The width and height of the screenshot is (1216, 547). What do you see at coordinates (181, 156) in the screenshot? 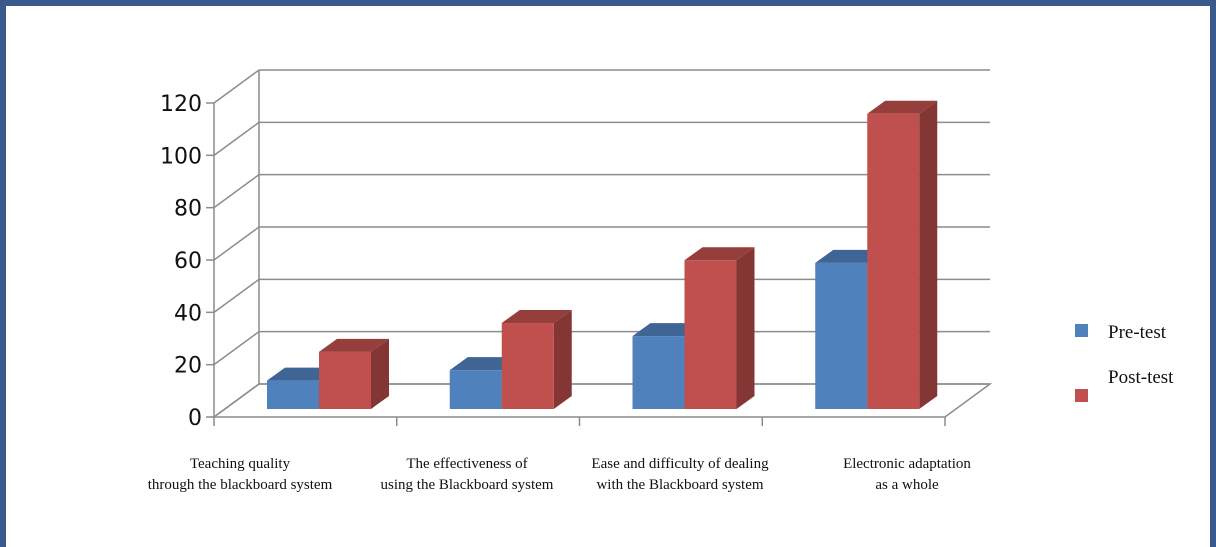
I see `y-tick-label: 100` at bounding box center [181, 156].